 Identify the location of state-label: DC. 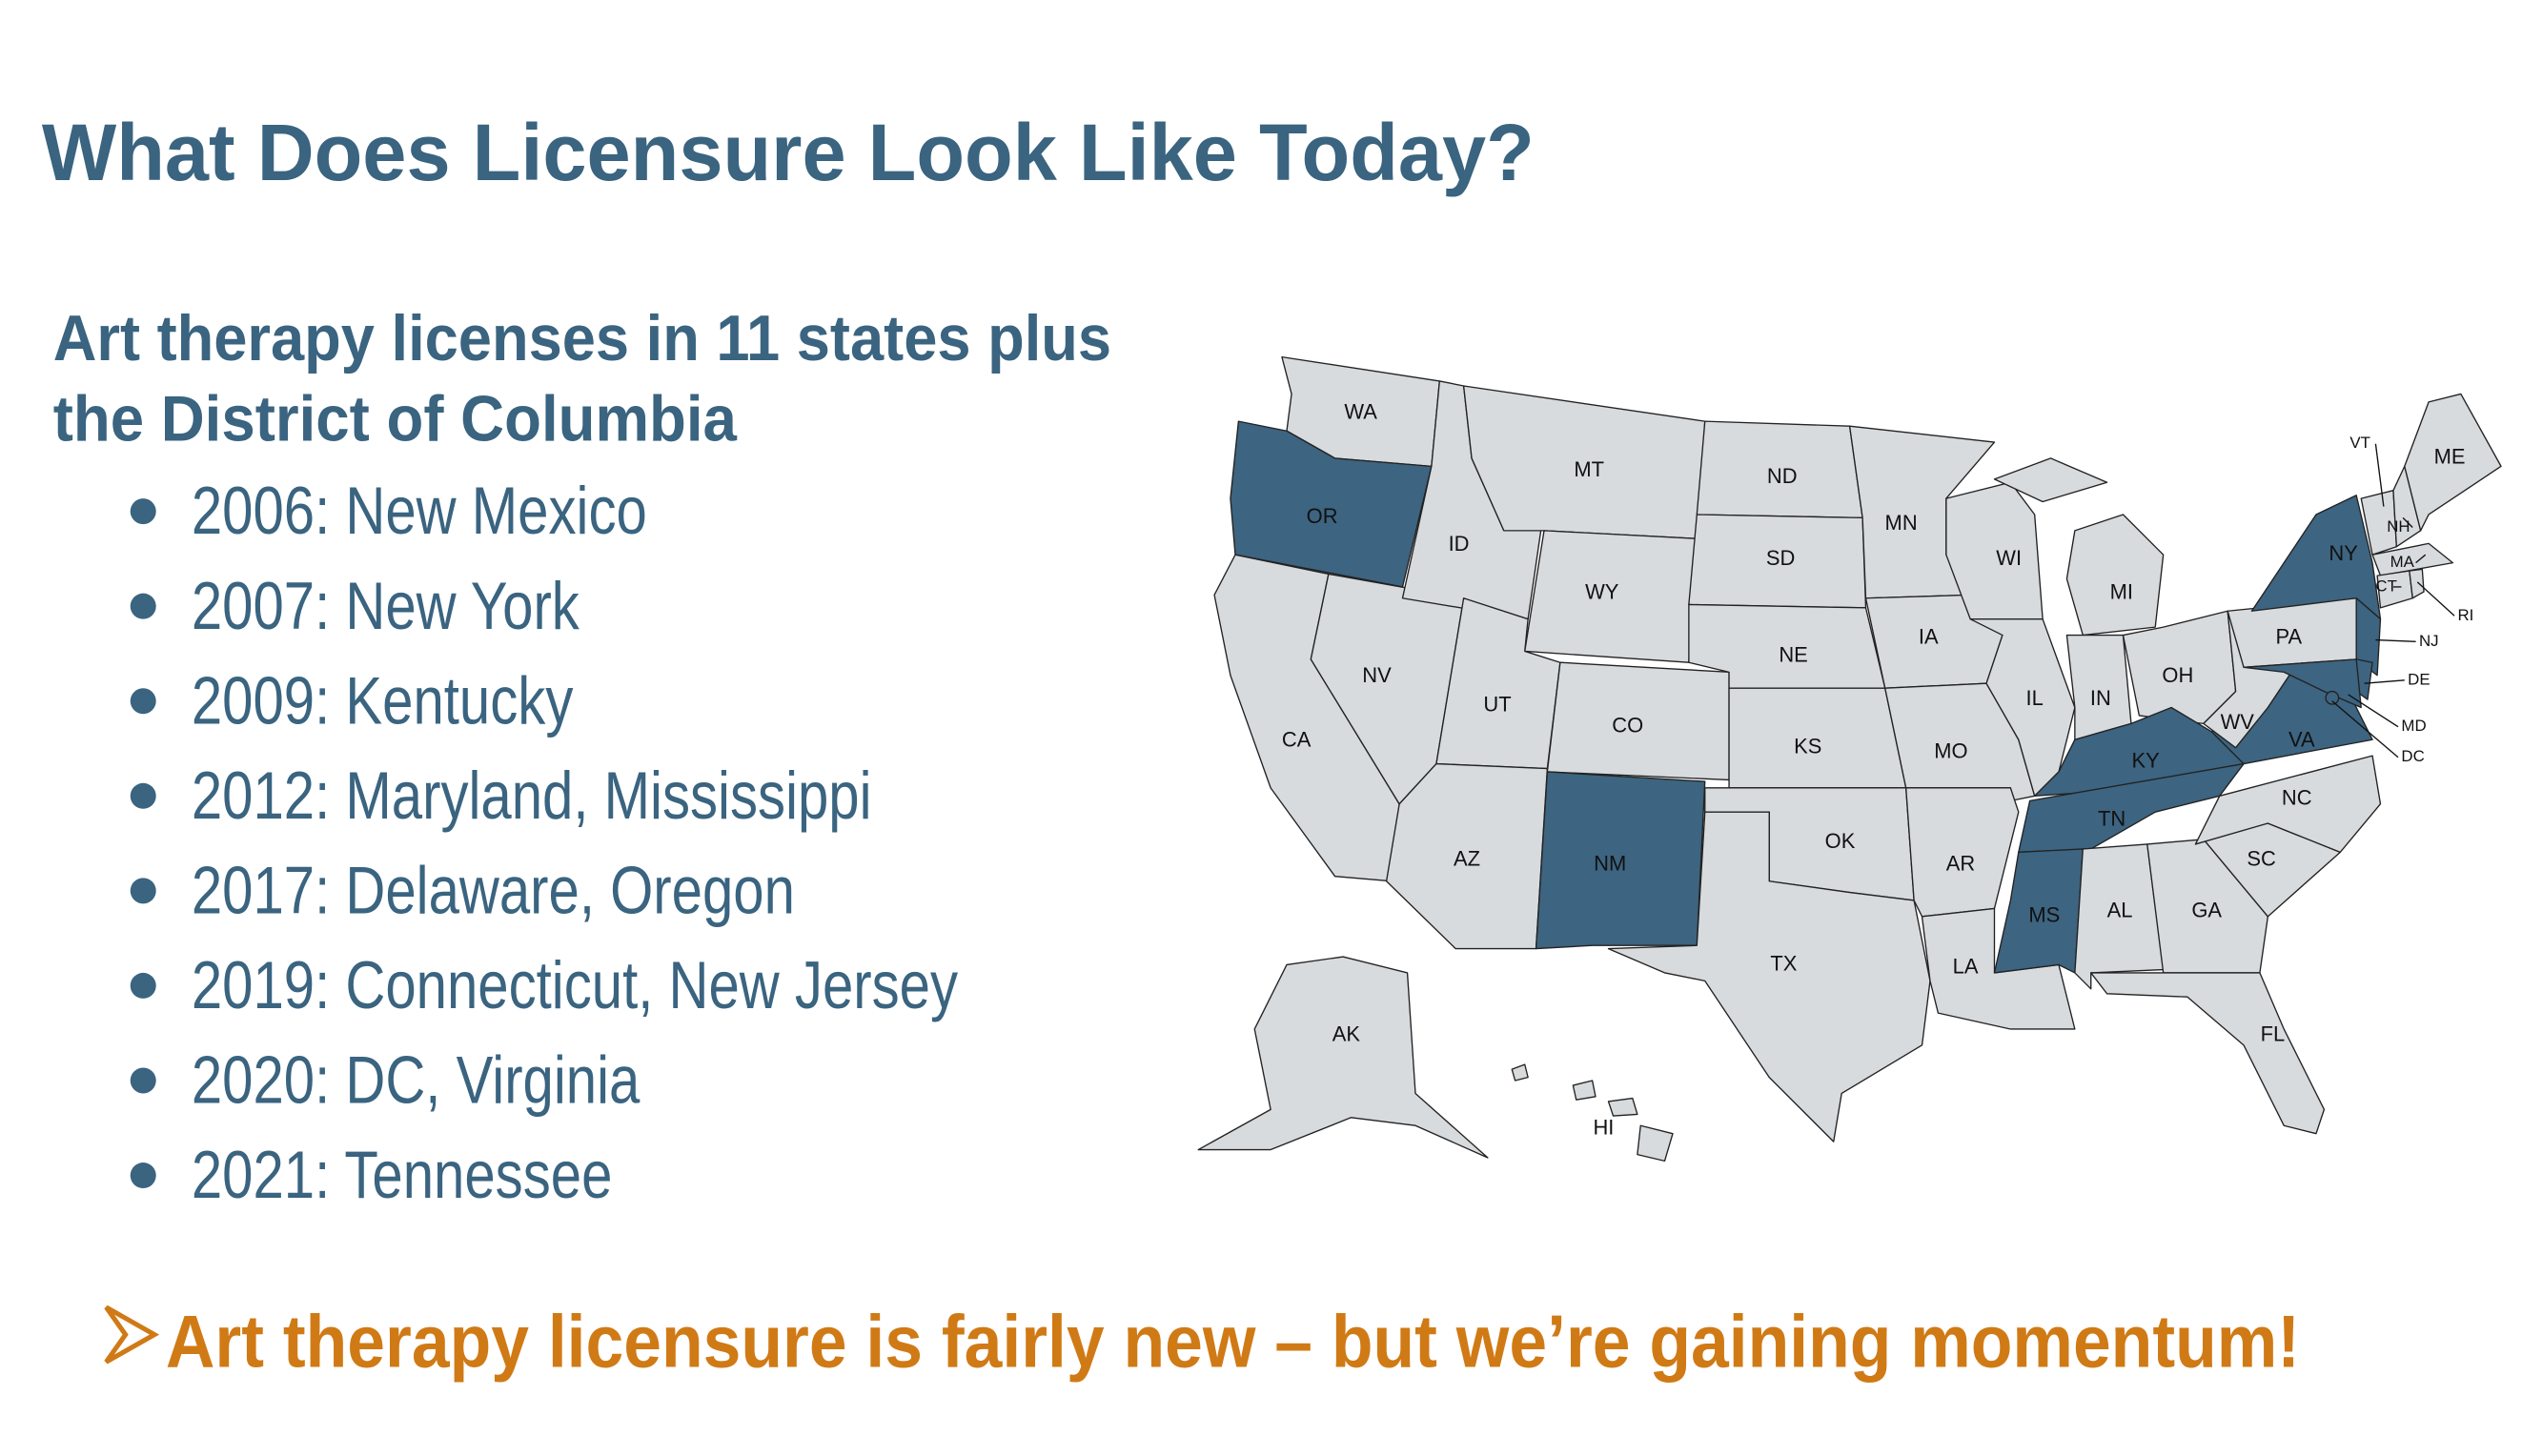
(2412, 756).